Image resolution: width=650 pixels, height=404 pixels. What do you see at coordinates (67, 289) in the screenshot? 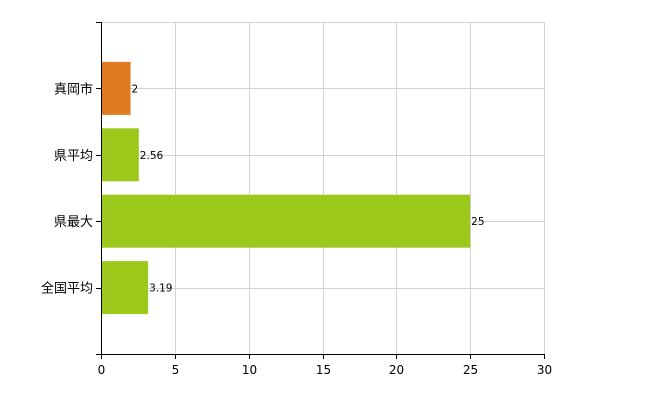
I see `category-label: 全国平均` at bounding box center [67, 289].